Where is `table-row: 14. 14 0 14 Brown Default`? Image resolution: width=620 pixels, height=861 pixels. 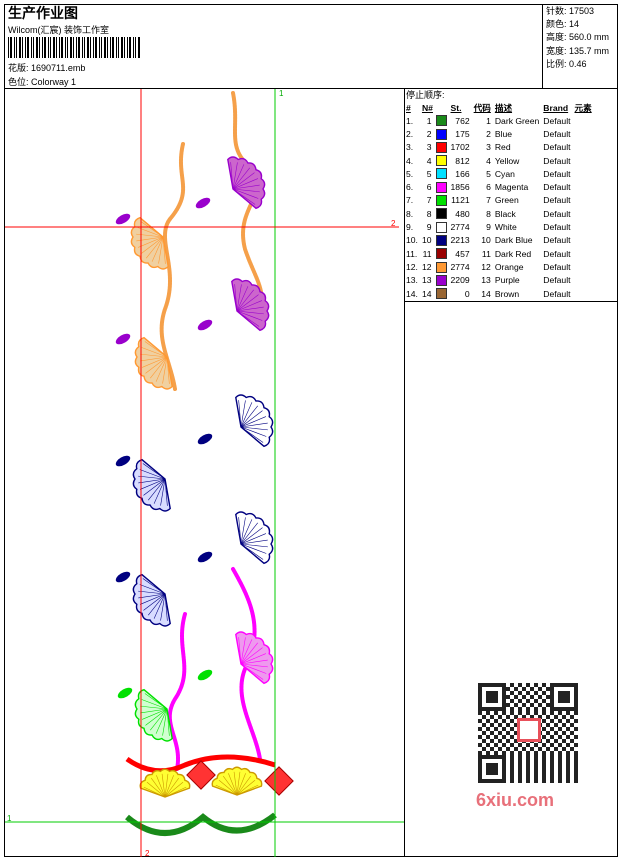 table-row: 14. 14 0 14 Brown Default is located at coordinates (499, 293).